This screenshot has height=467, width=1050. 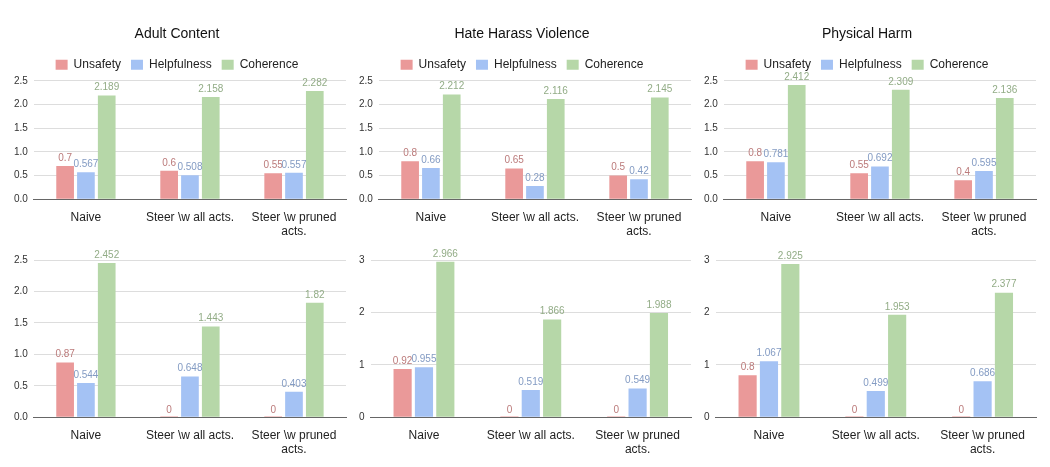 What do you see at coordinates (707, 312) in the screenshot?
I see `y-tick-label: 2` at bounding box center [707, 312].